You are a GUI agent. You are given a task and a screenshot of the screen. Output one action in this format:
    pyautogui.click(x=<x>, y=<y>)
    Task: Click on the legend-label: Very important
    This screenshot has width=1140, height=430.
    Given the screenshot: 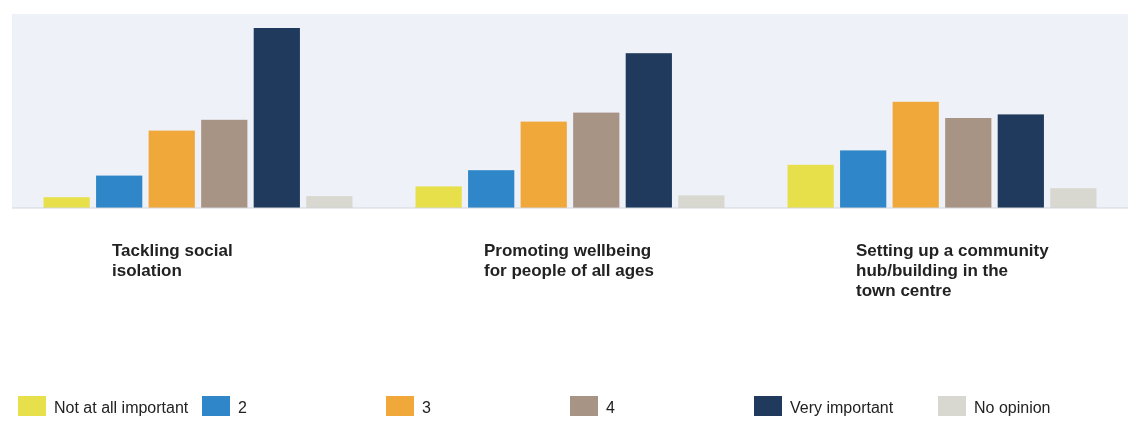 What is the action you would take?
    pyautogui.click(x=842, y=407)
    